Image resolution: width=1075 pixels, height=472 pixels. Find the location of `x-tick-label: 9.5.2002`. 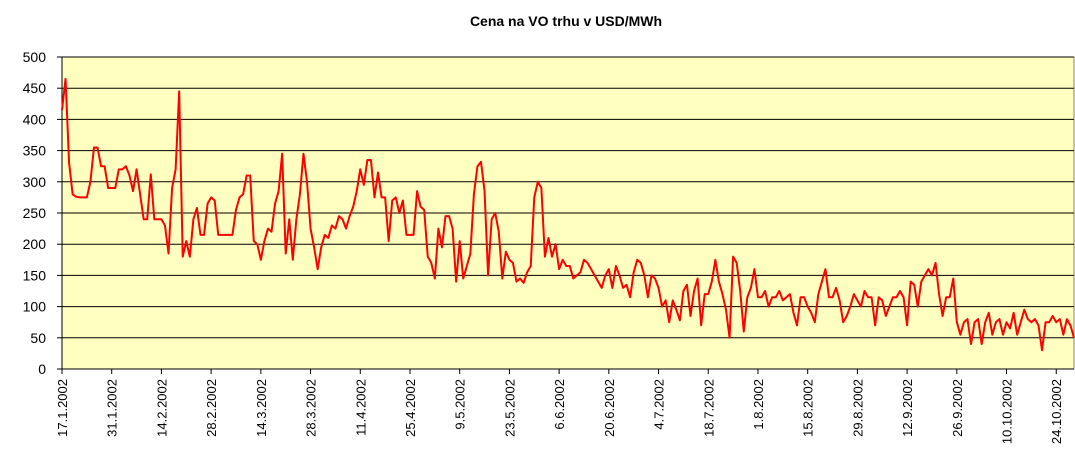

x-tick-label: 9.5.2002 is located at coordinates (460, 404).